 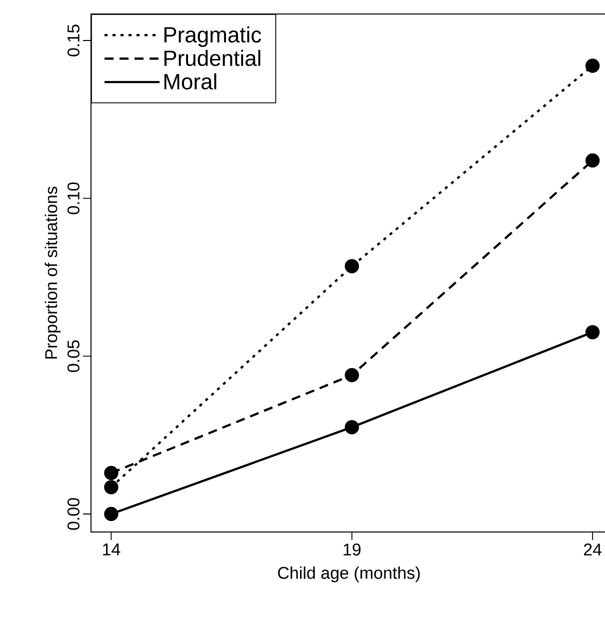 I want to click on x-axis-title: Child age (months), so click(x=349, y=574).